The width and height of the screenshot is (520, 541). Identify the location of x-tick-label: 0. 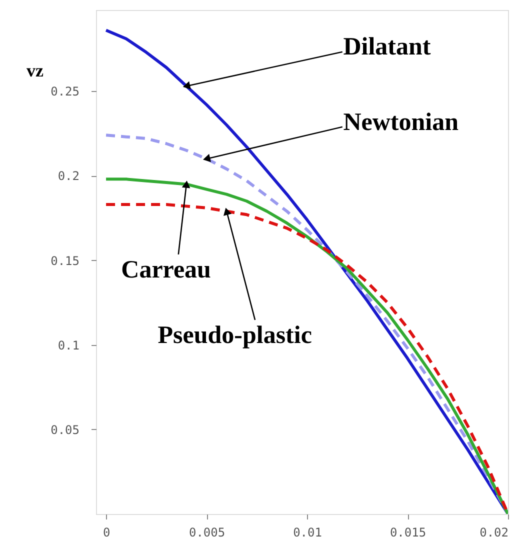
(106, 533).